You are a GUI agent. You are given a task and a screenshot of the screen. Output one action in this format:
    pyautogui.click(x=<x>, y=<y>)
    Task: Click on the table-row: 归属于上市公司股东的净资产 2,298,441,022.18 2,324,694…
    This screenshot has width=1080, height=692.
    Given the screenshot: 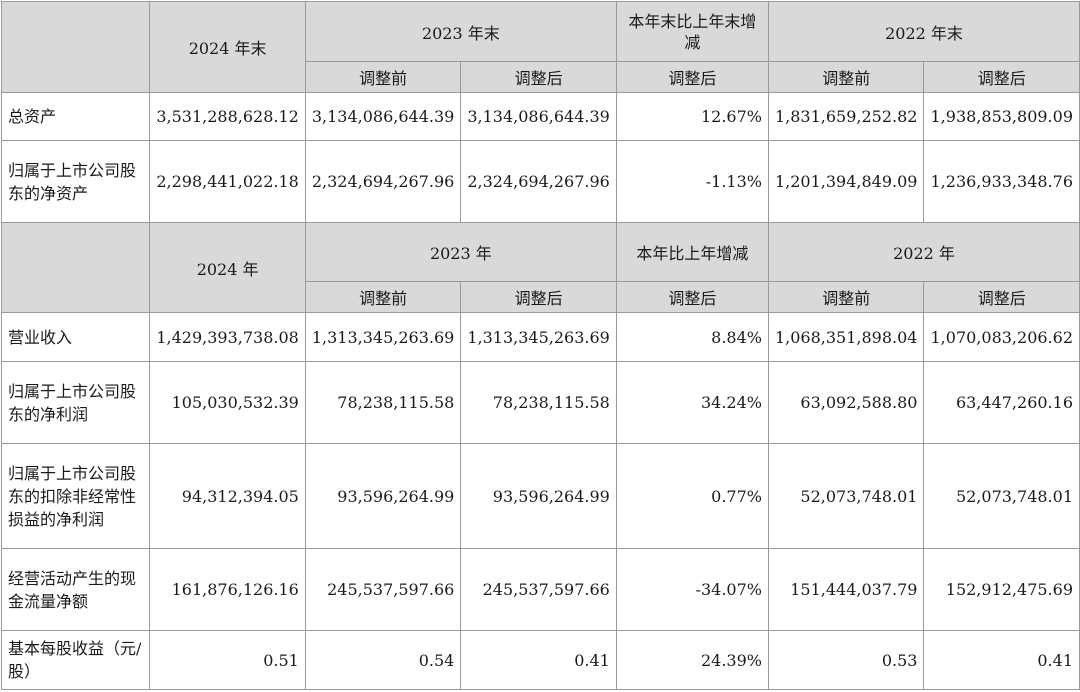 What is the action you would take?
    pyautogui.click(x=540, y=181)
    